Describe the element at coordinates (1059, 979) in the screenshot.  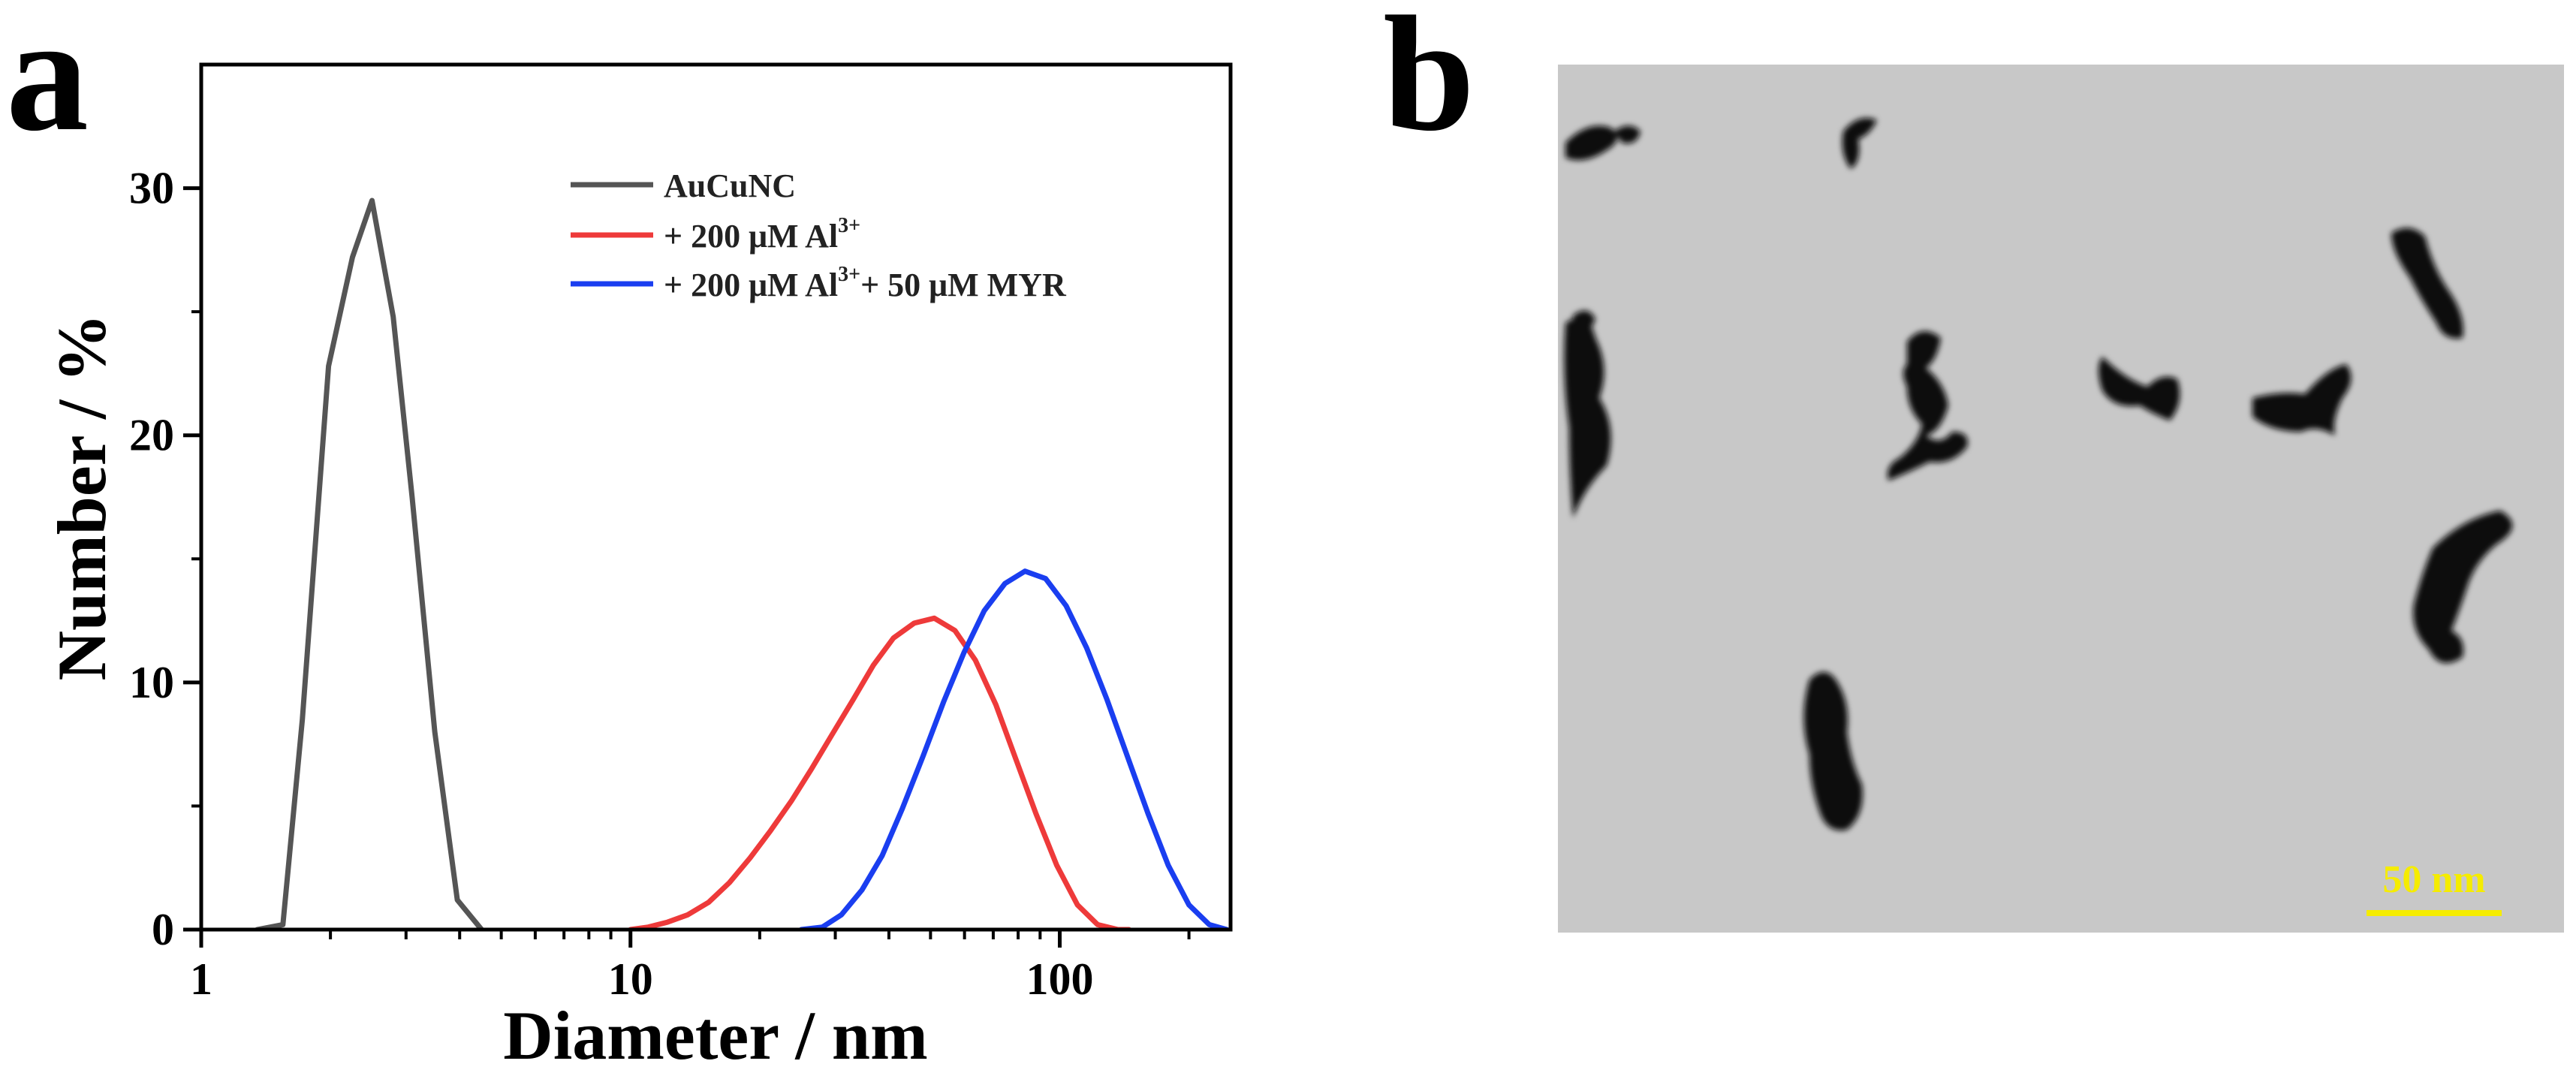
I see `x-tick-label-100: 100` at that location.